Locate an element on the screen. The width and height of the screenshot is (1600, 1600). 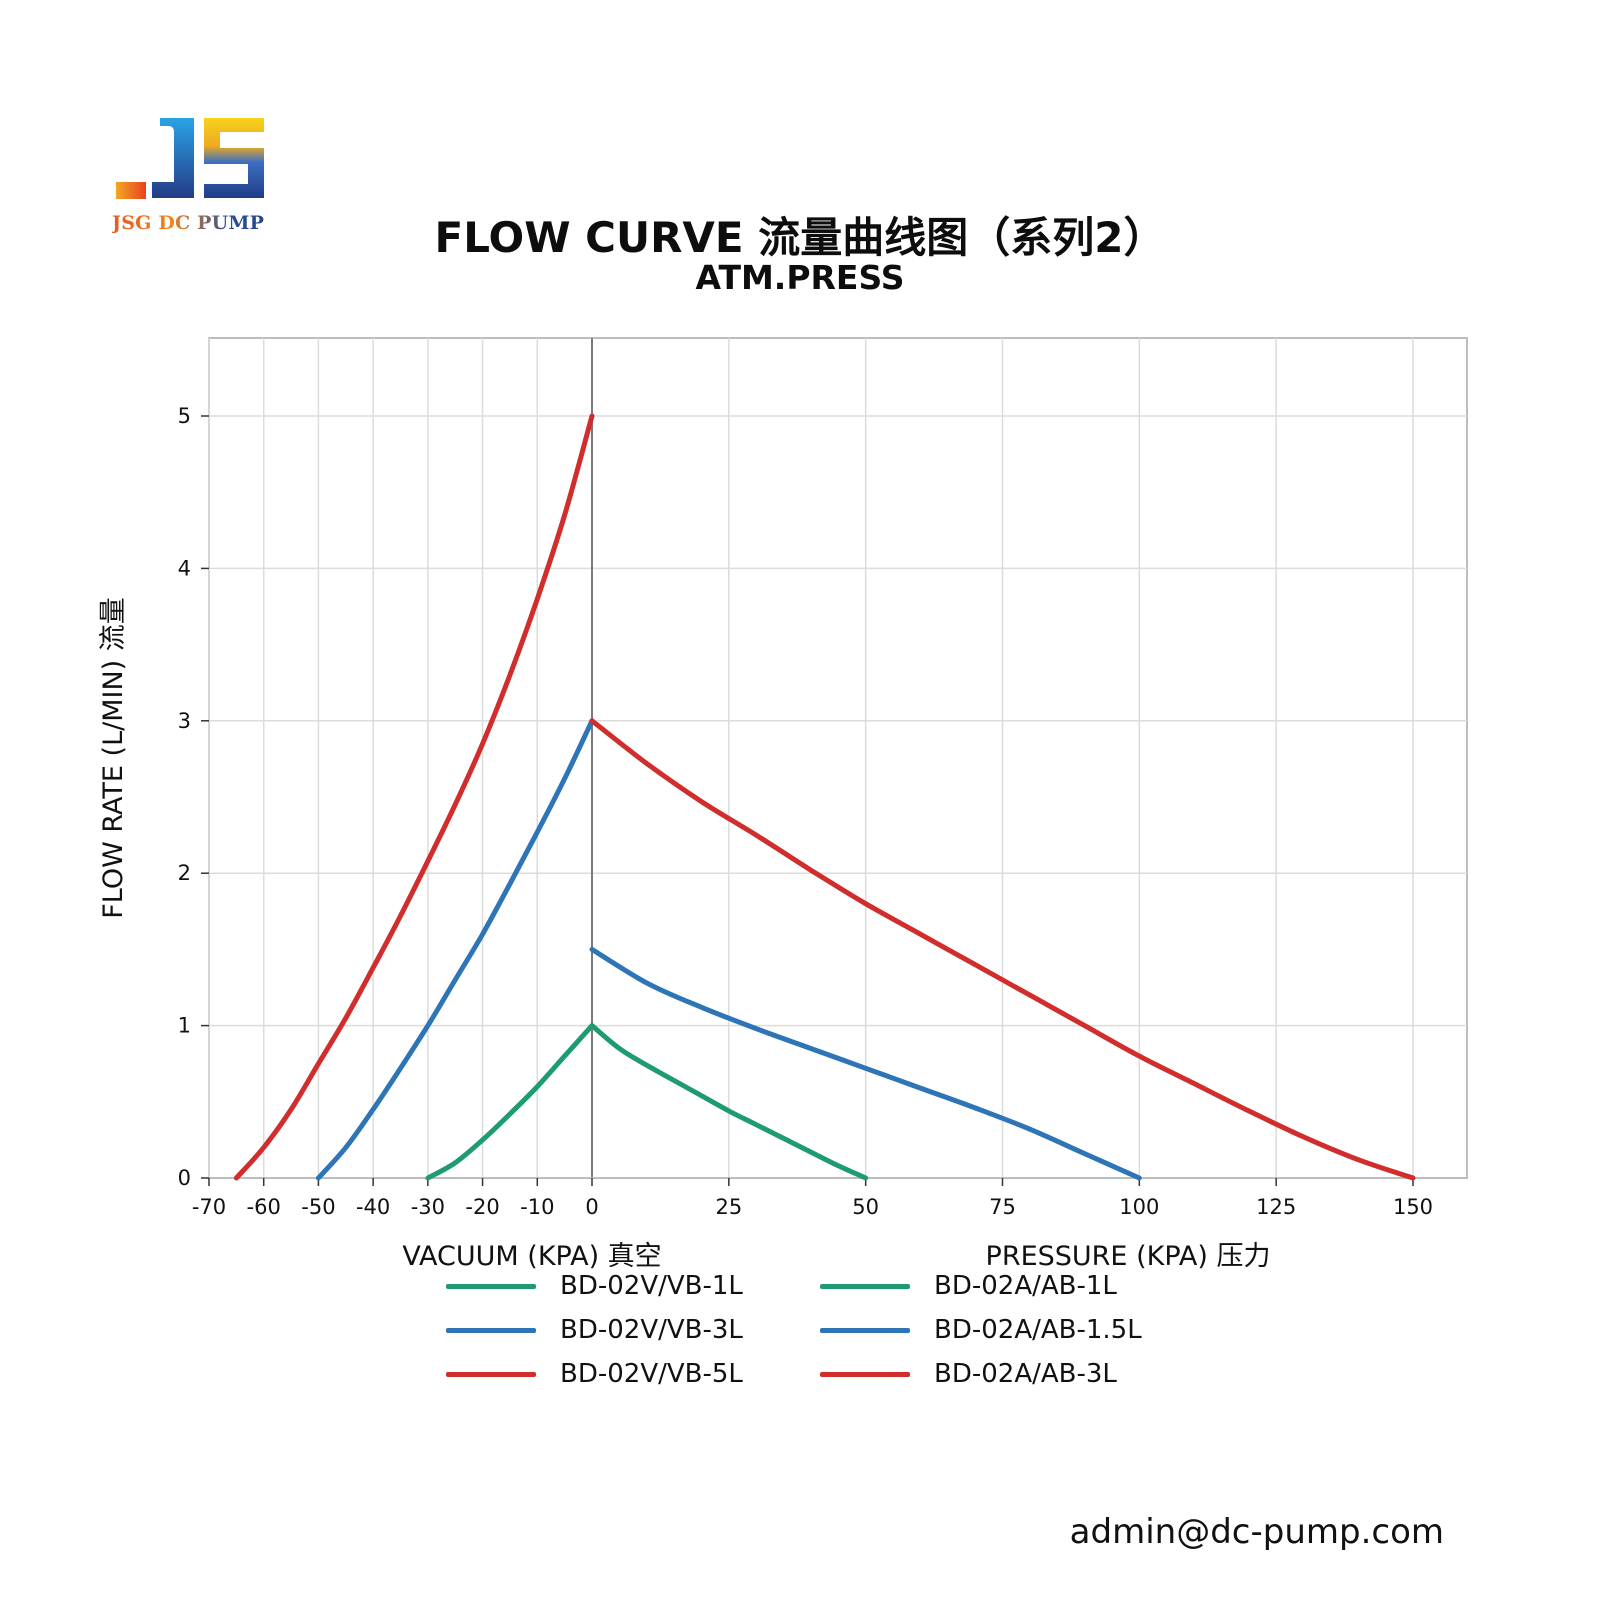
chart-title: FLOW CURVE 流量曲线图（系列2） is located at coordinates (800, 237).